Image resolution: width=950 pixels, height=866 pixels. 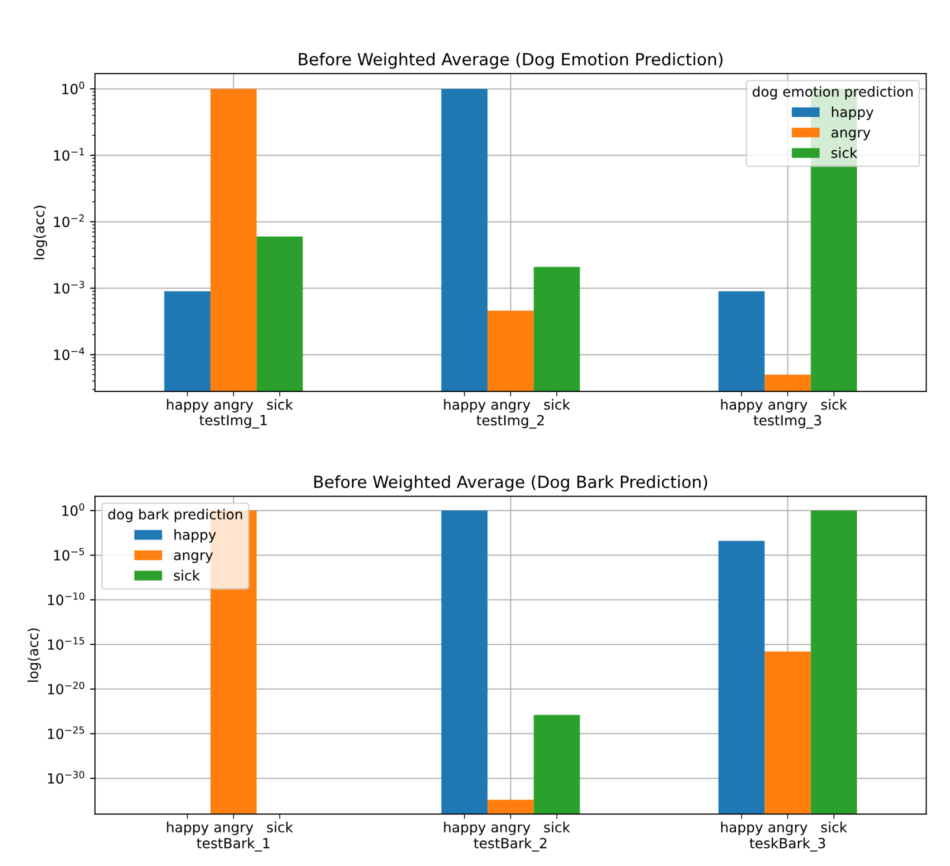 I want to click on chart-title: Before Weighted Average (Dog Bark Prediction), so click(x=511, y=483).